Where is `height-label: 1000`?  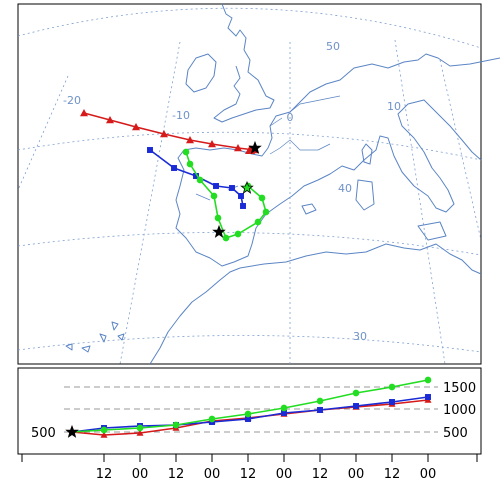 height-label: 1000 is located at coordinates (459, 410).